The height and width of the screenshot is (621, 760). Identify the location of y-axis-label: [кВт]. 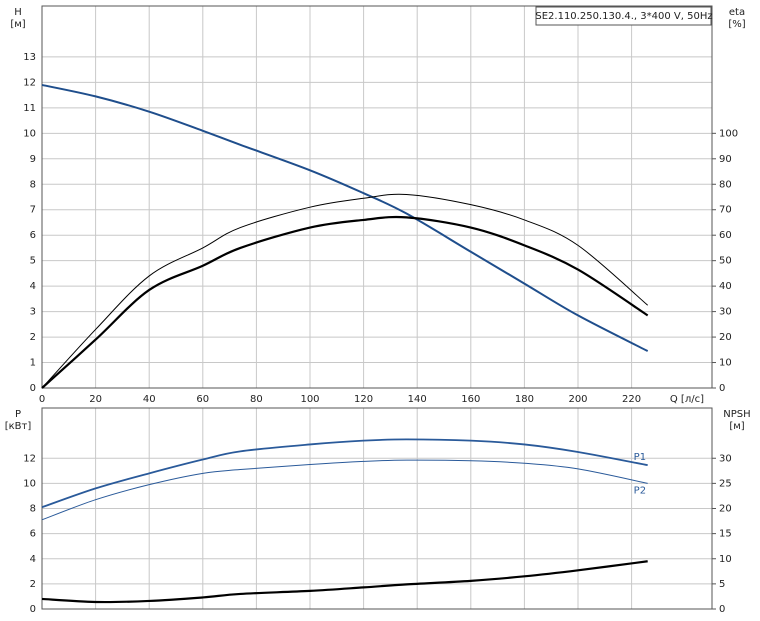
(18, 426).